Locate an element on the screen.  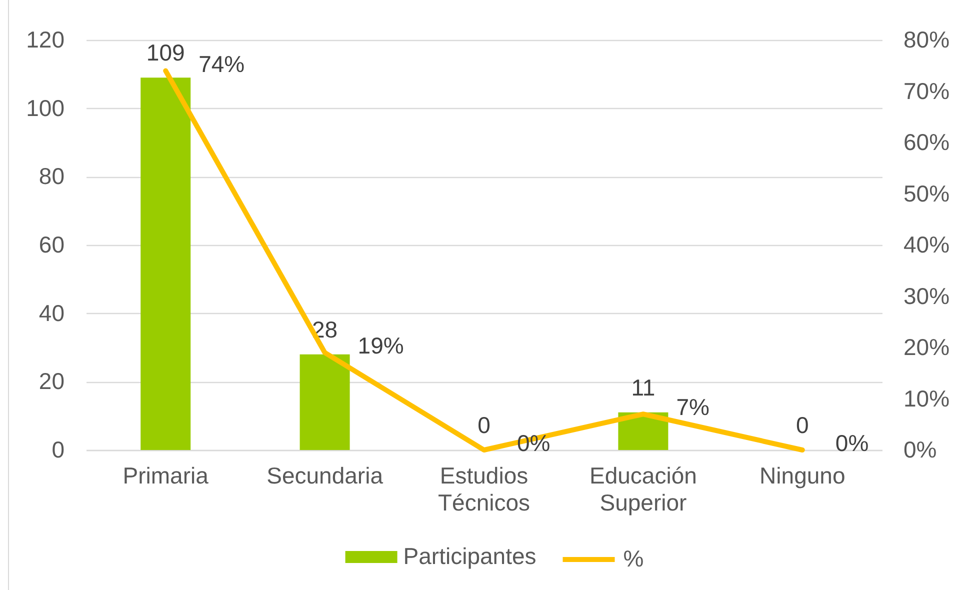
y-tick-label: 60 is located at coordinates (51, 245).